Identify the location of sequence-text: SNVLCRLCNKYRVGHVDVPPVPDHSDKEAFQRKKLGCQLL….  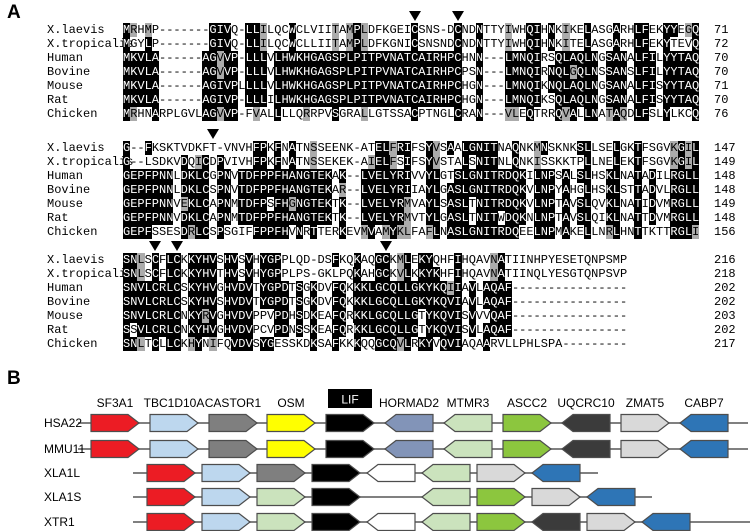
(375, 316).